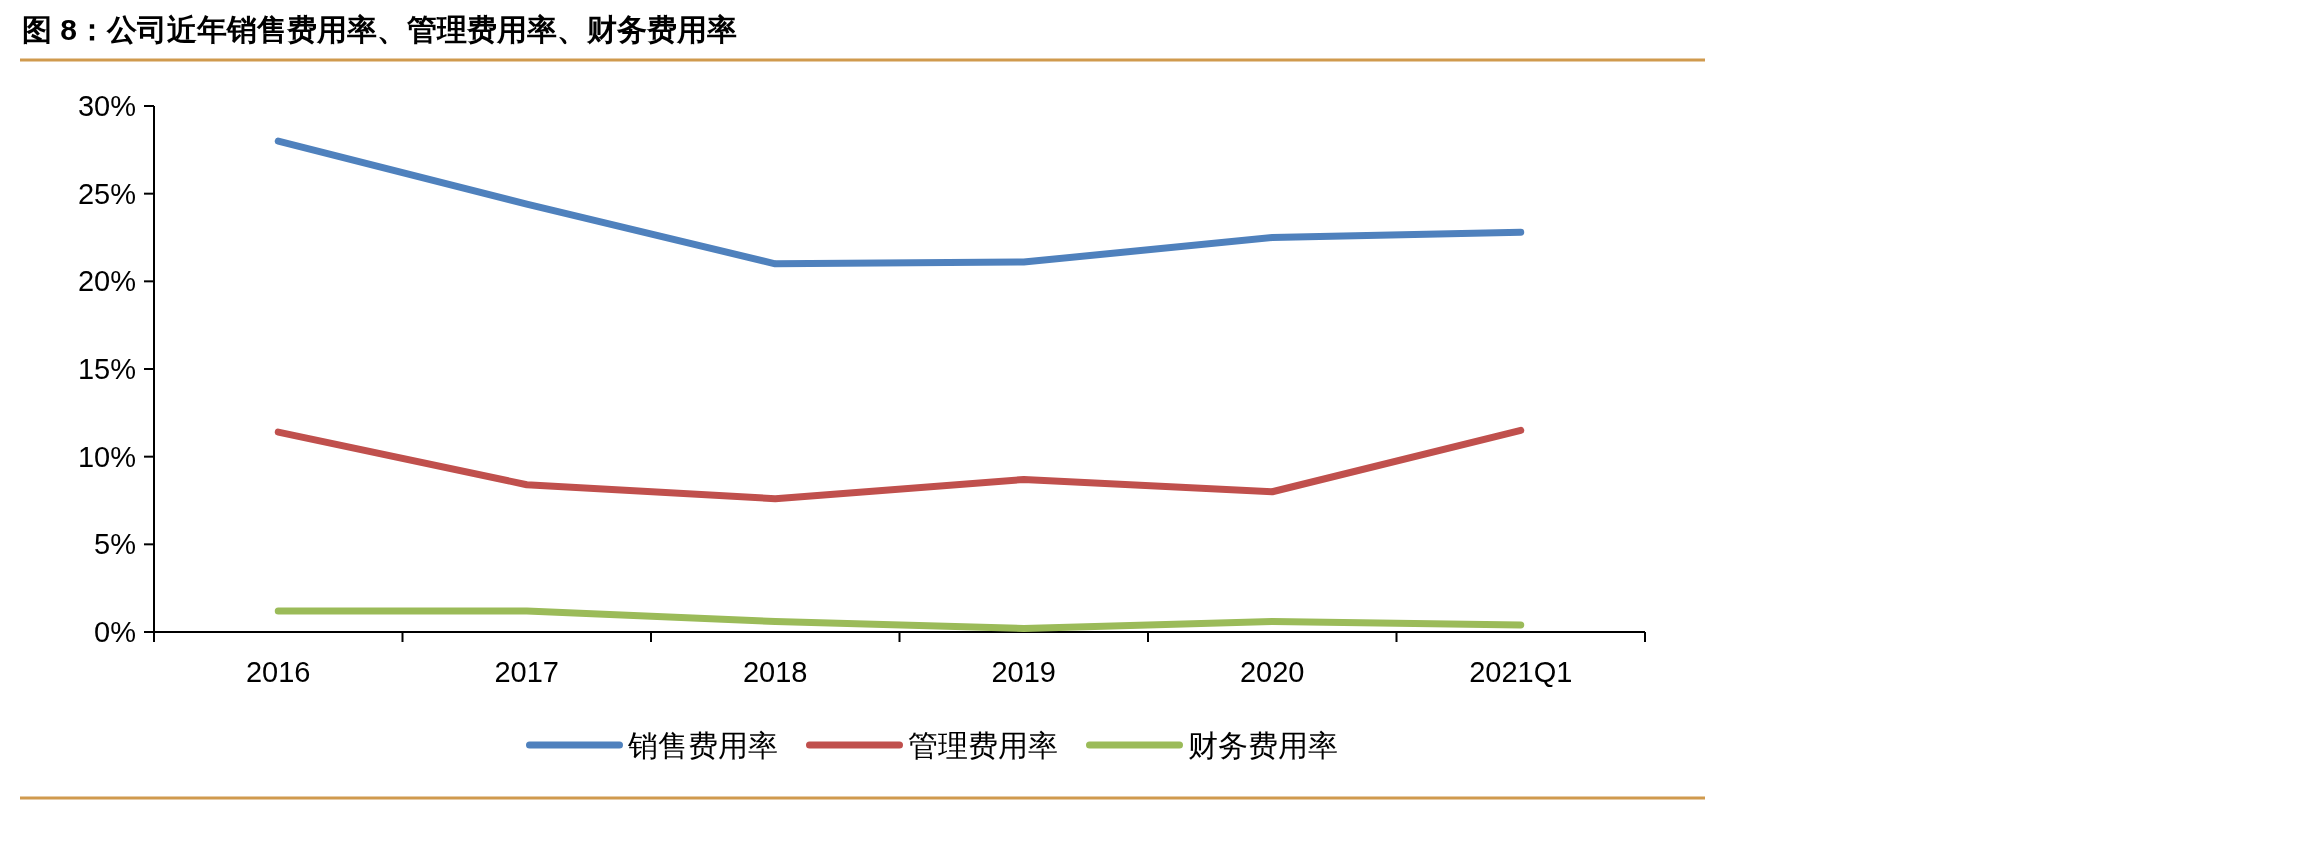 This screenshot has height=865, width=2303. Describe the element at coordinates (115, 544) in the screenshot. I see `y-tick-label: 5%` at that location.